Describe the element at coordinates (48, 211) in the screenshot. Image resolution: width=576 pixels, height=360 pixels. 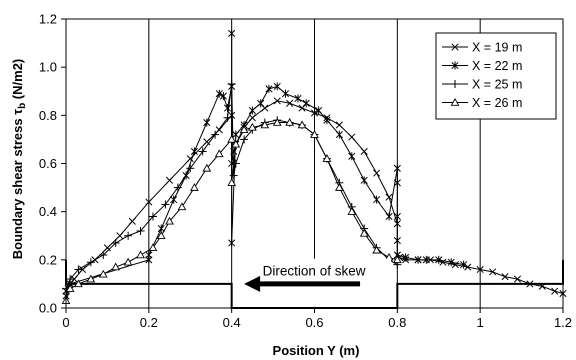
I see `y-tick-label: 0.4` at that location.